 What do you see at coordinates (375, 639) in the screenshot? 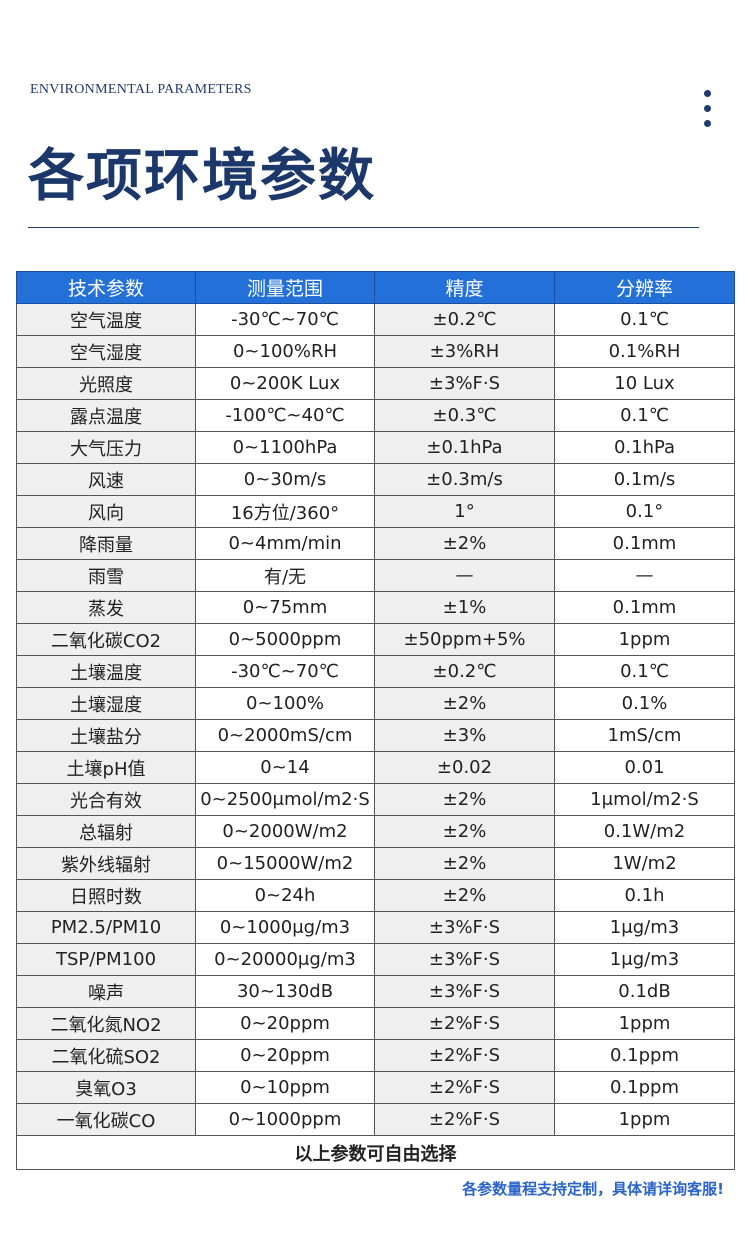
I see `table-row: 二氧化碳CO2 0~5000ppm ±50ppm+5% 1ppm` at bounding box center [375, 639].